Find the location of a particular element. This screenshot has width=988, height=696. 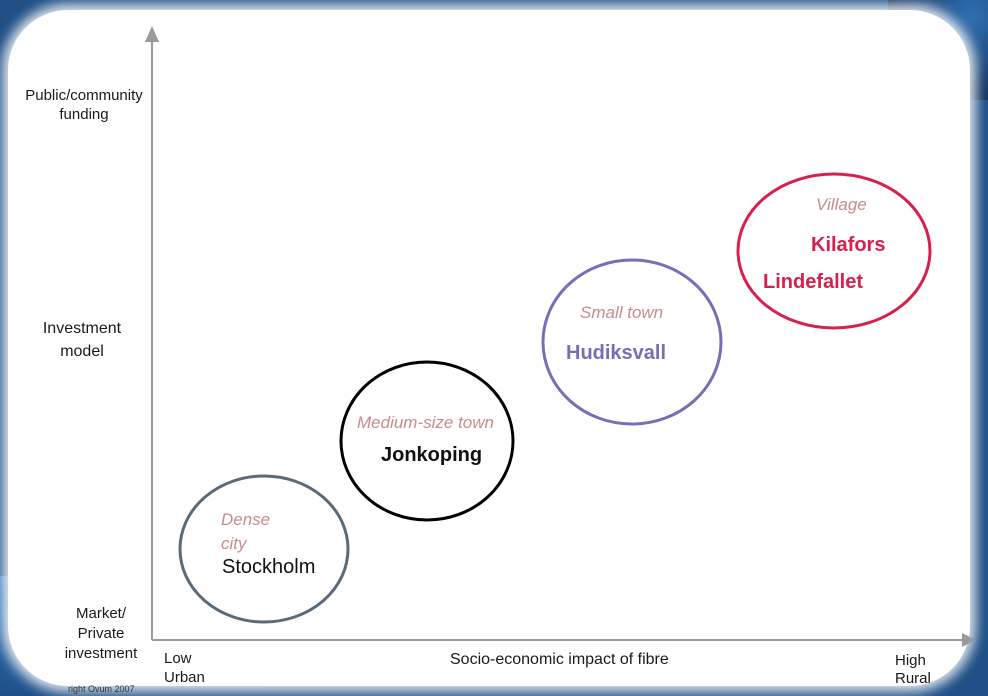

x-axis-urban-label: Urban is located at coordinates (184, 677).